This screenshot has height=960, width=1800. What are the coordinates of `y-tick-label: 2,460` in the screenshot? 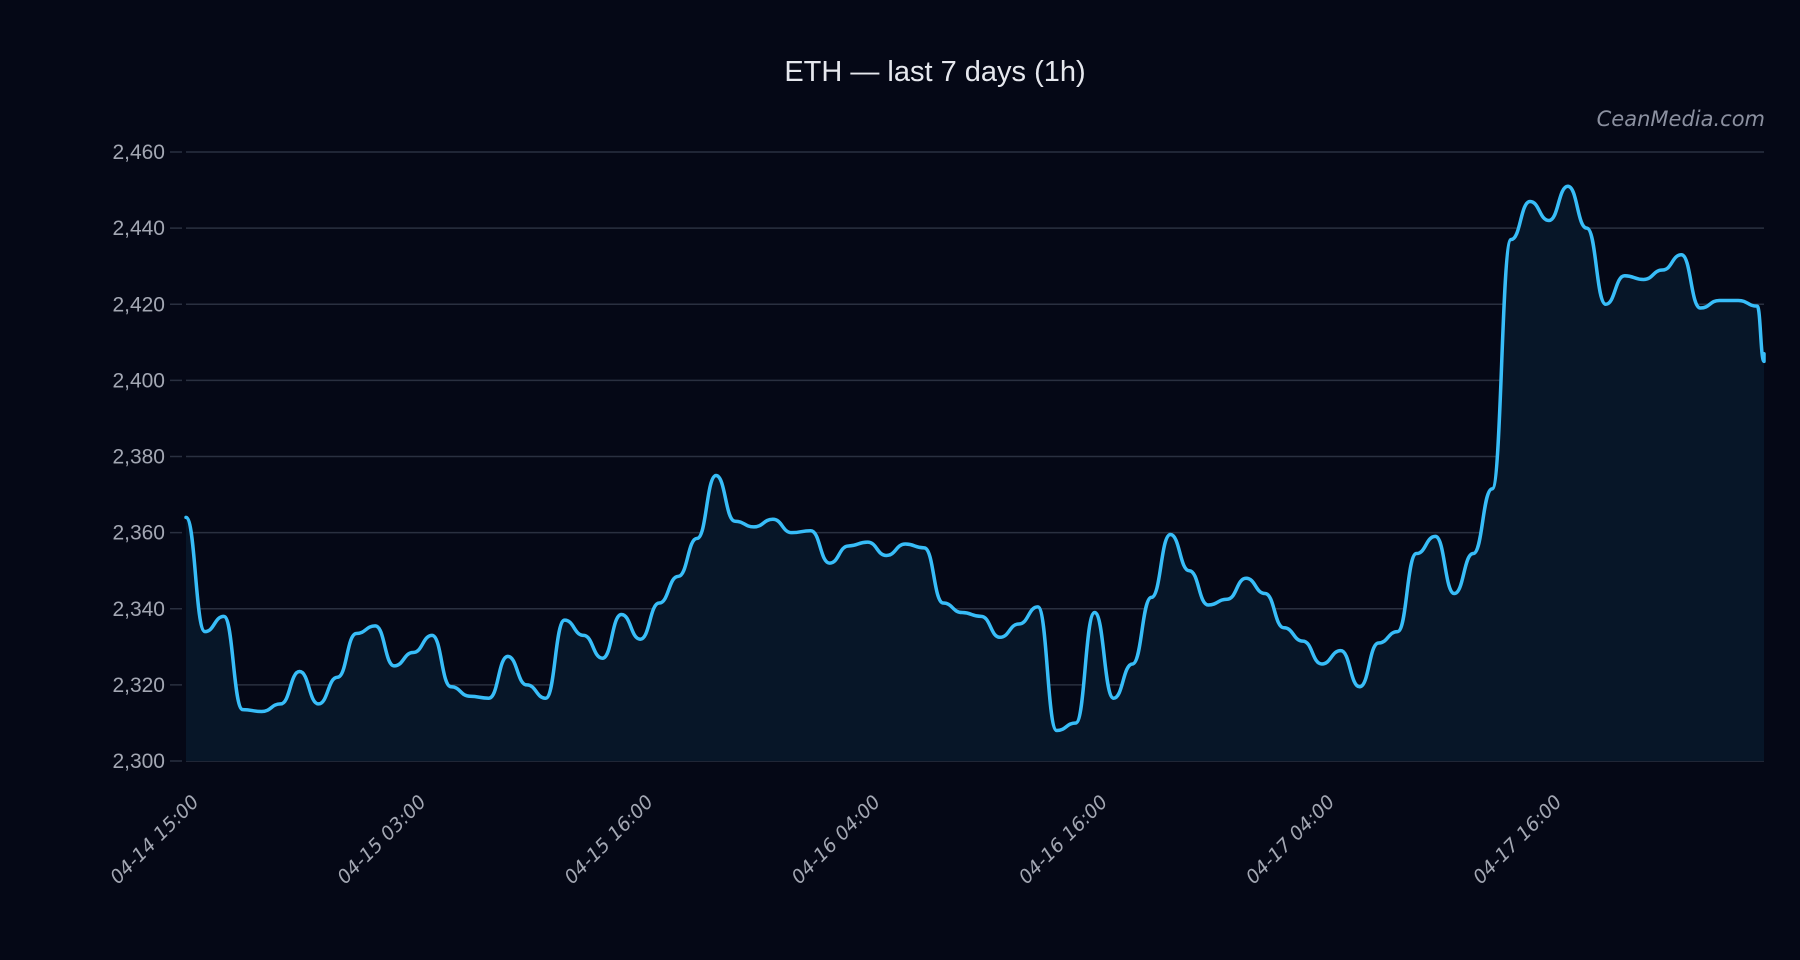 It's located at (138, 152).